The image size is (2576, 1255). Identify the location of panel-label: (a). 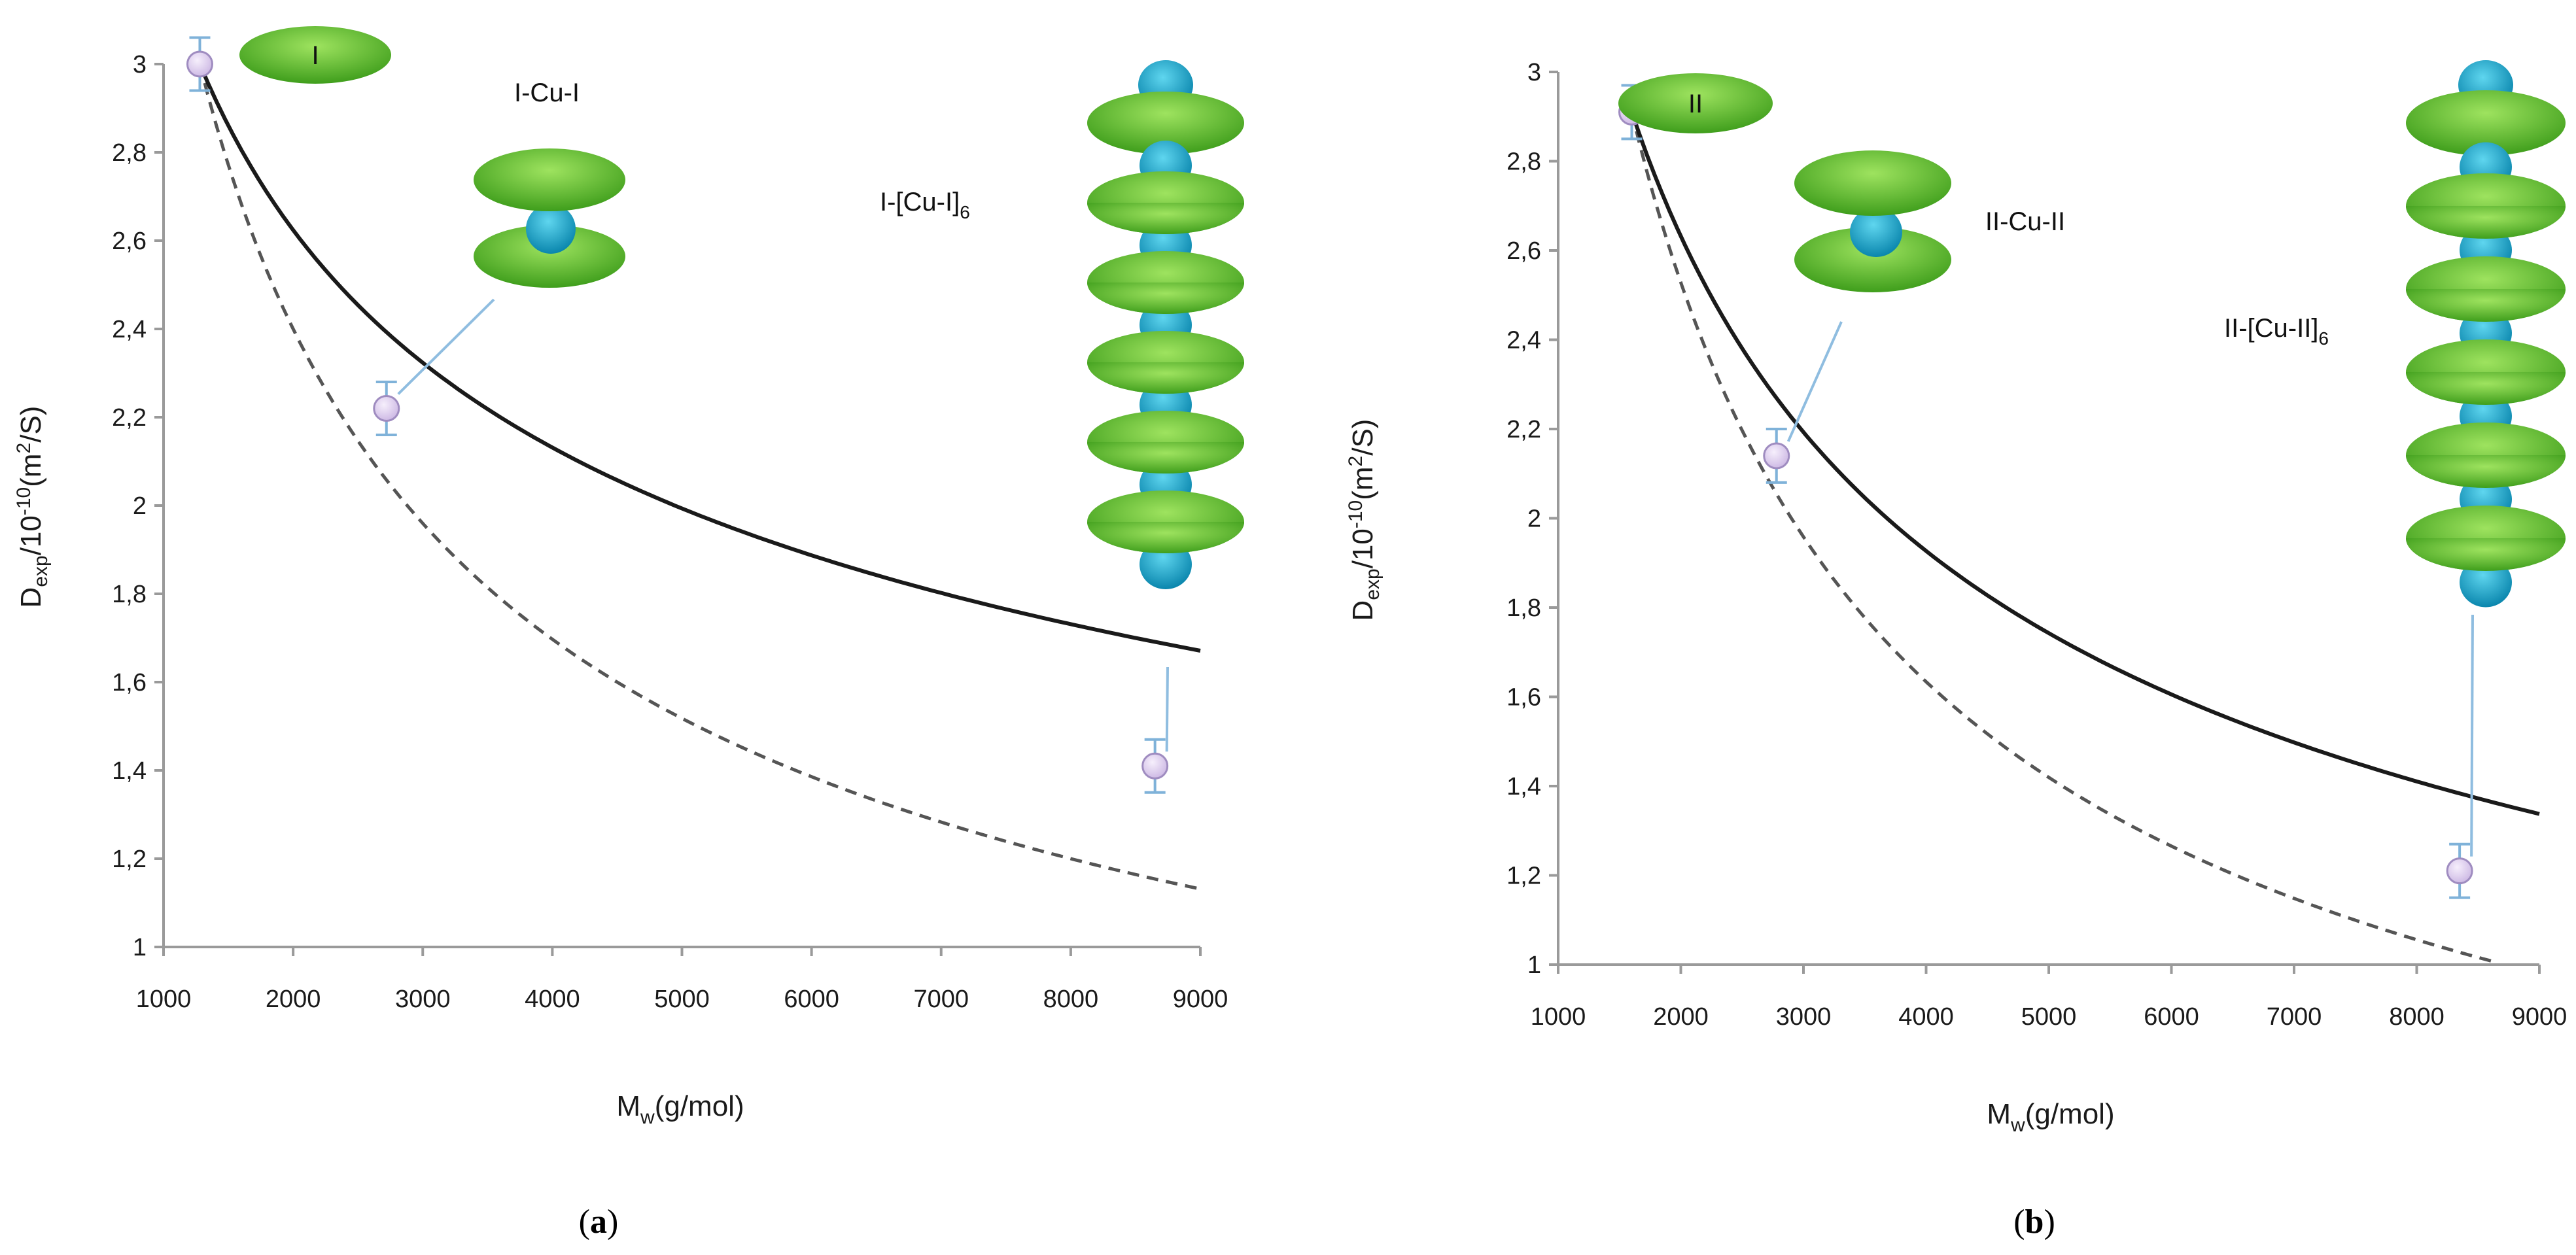
(599, 1222).